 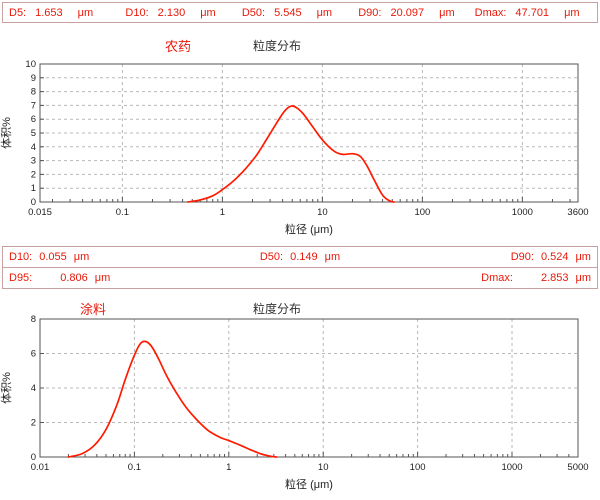 I want to click on stat-value: 2.130, so click(x=171, y=12).